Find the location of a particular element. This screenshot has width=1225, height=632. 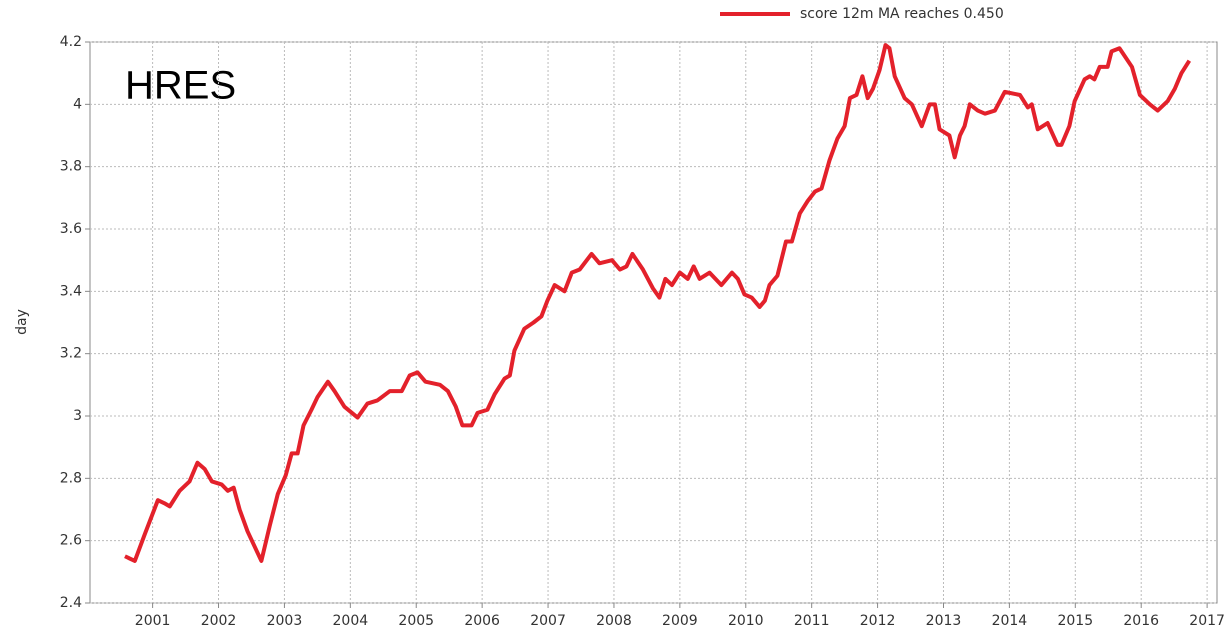

x-tick-label: 2007 is located at coordinates (548, 621).